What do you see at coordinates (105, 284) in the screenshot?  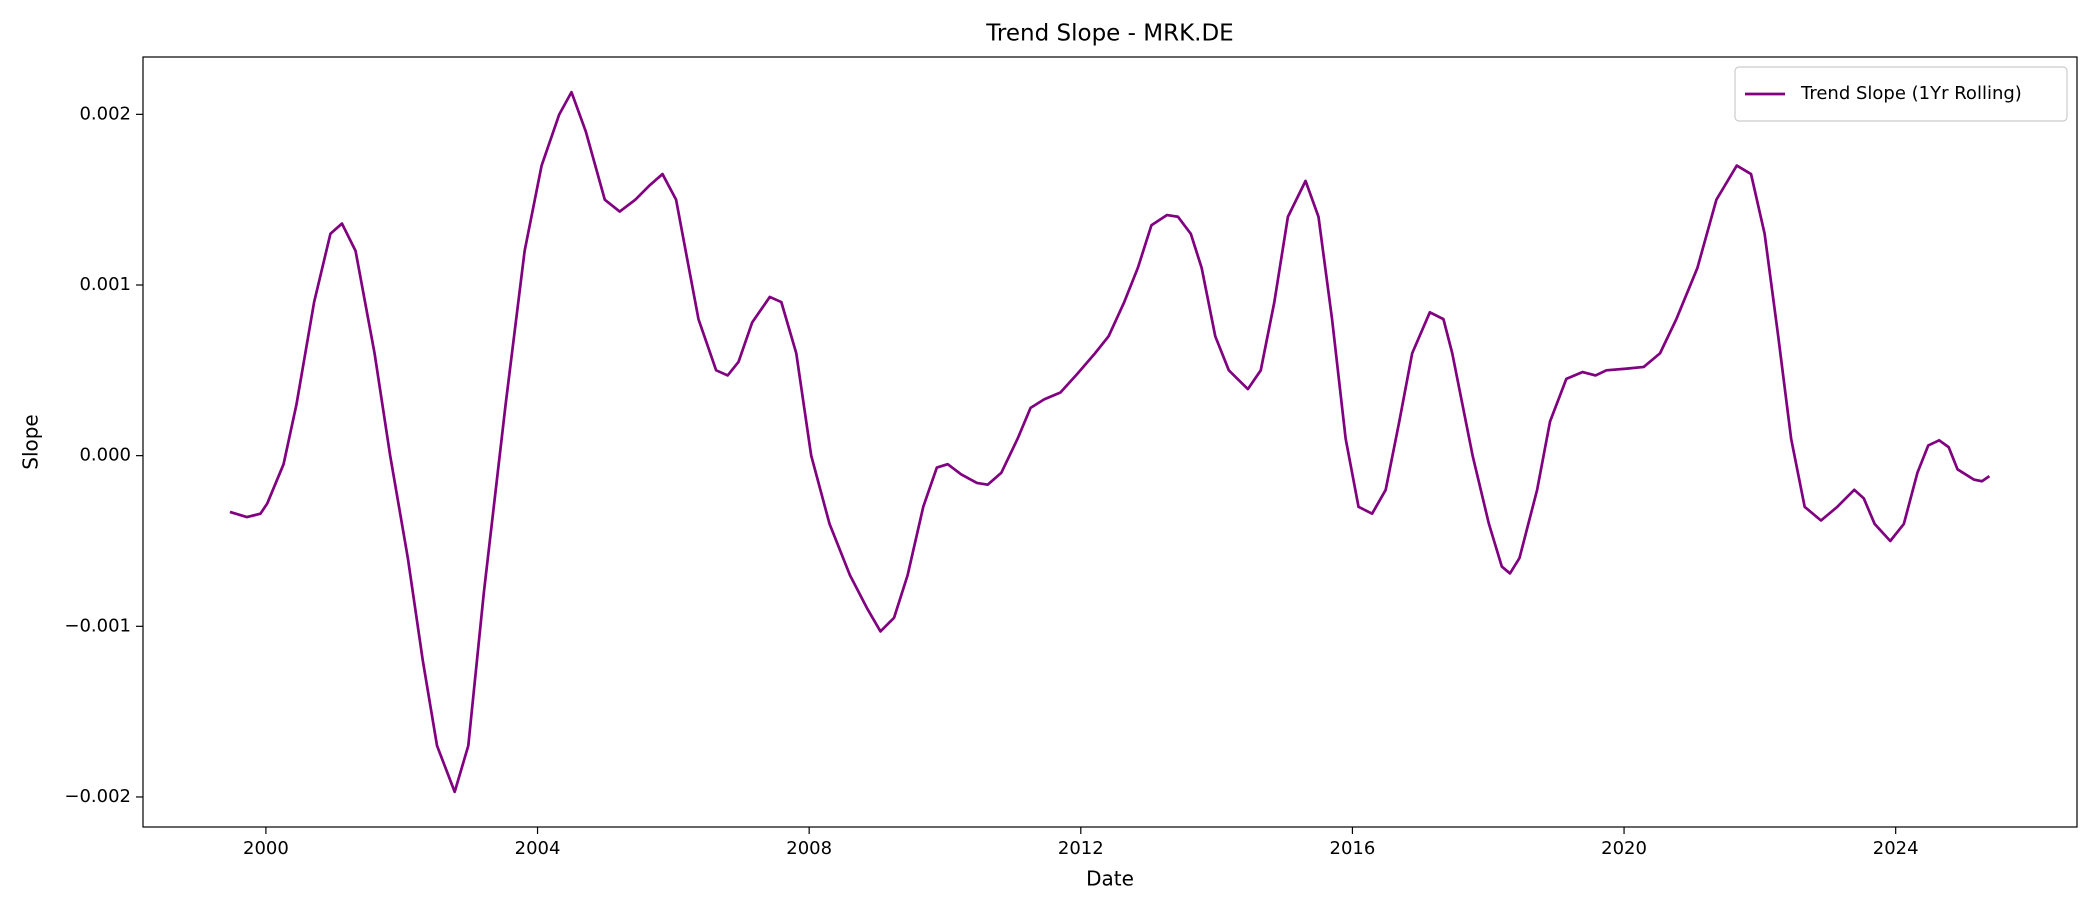 I see `y-tick-label: 0.001` at bounding box center [105, 284].